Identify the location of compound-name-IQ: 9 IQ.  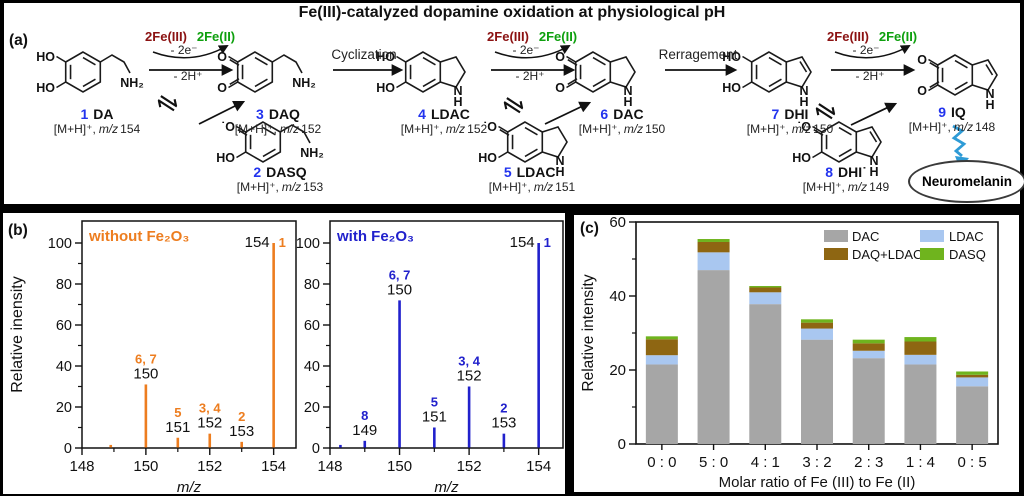
(952, 112).